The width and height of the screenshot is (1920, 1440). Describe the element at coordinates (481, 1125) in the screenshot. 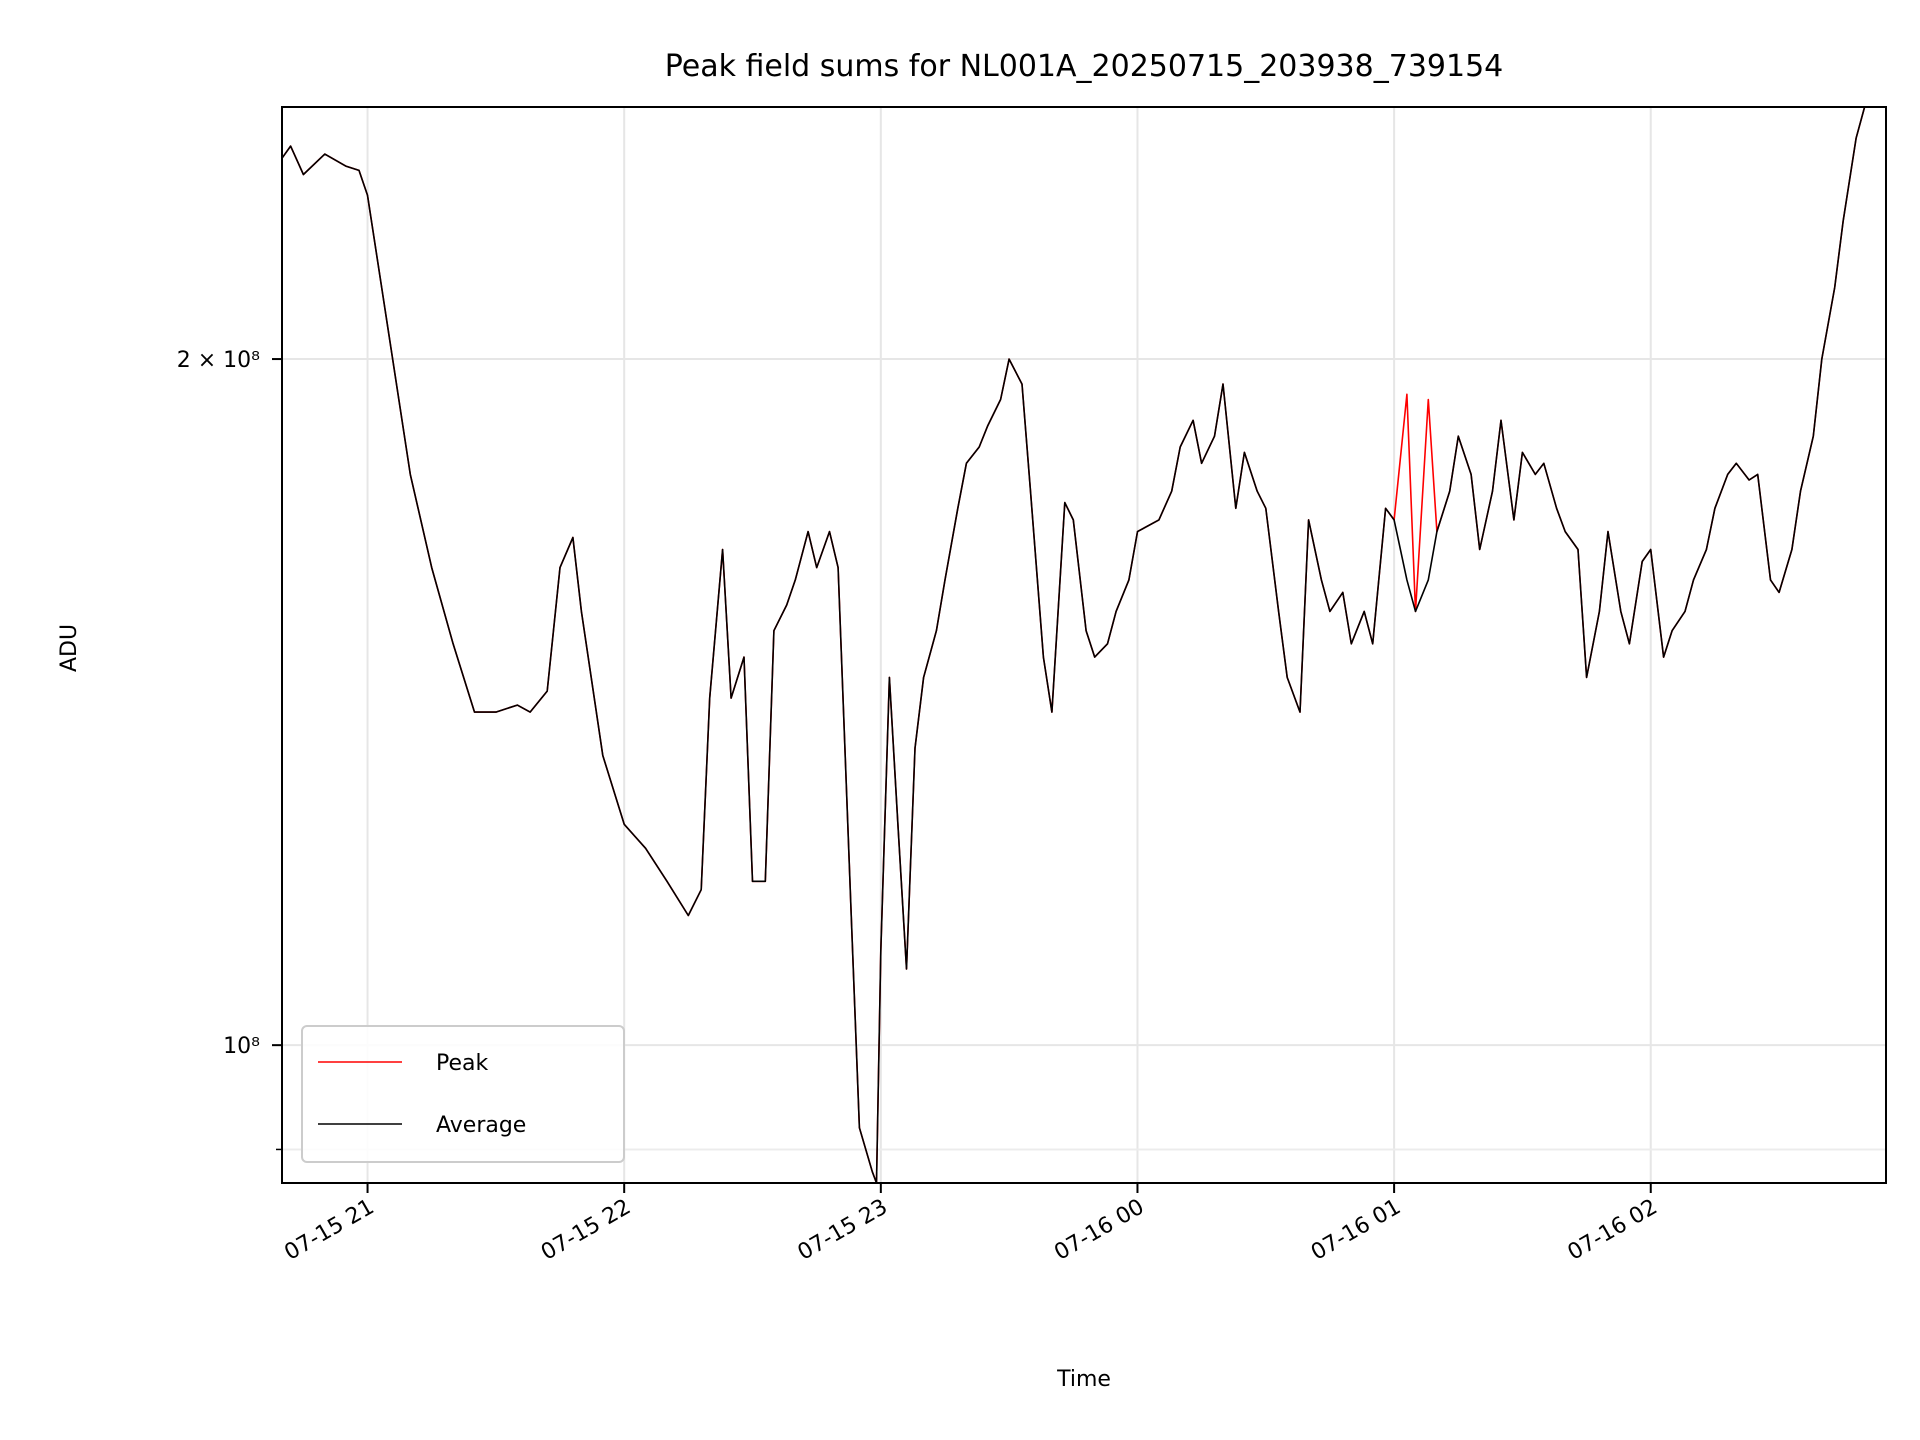

I see `legend-label-average: Average` at that location.